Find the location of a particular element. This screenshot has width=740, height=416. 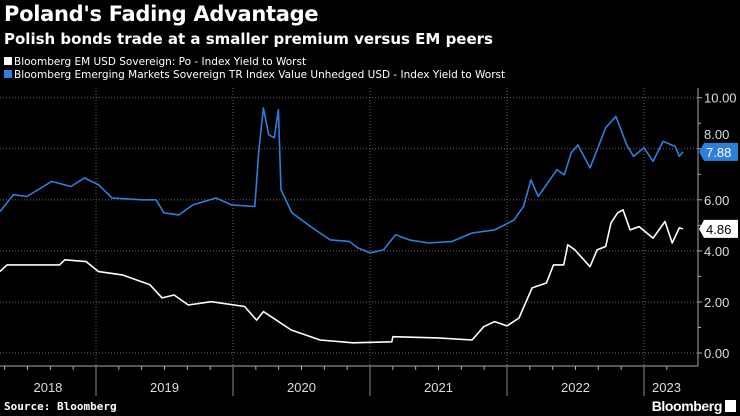

y-tick-label: 2.00 is located at coordinates (716, 302).